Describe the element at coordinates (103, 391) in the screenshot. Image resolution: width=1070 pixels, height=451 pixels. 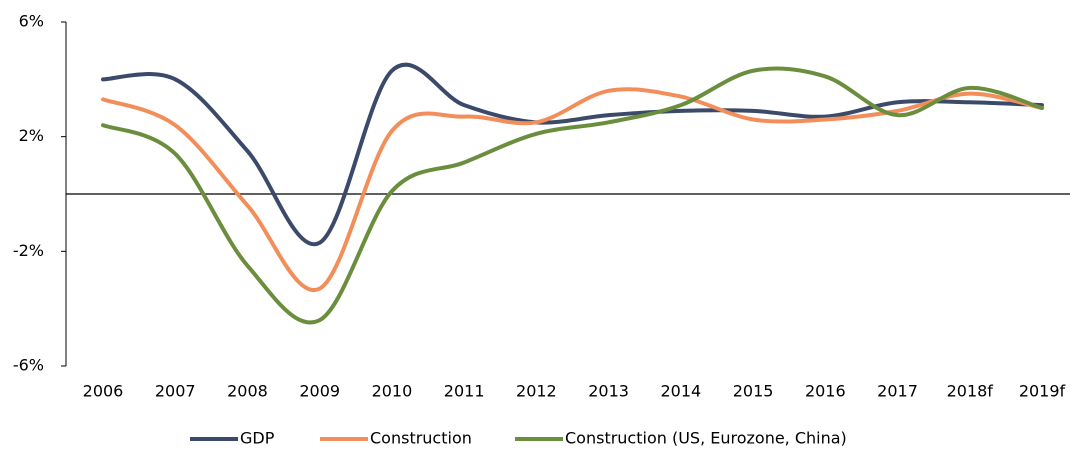
I see `x-tick-label: 2006` at that location.